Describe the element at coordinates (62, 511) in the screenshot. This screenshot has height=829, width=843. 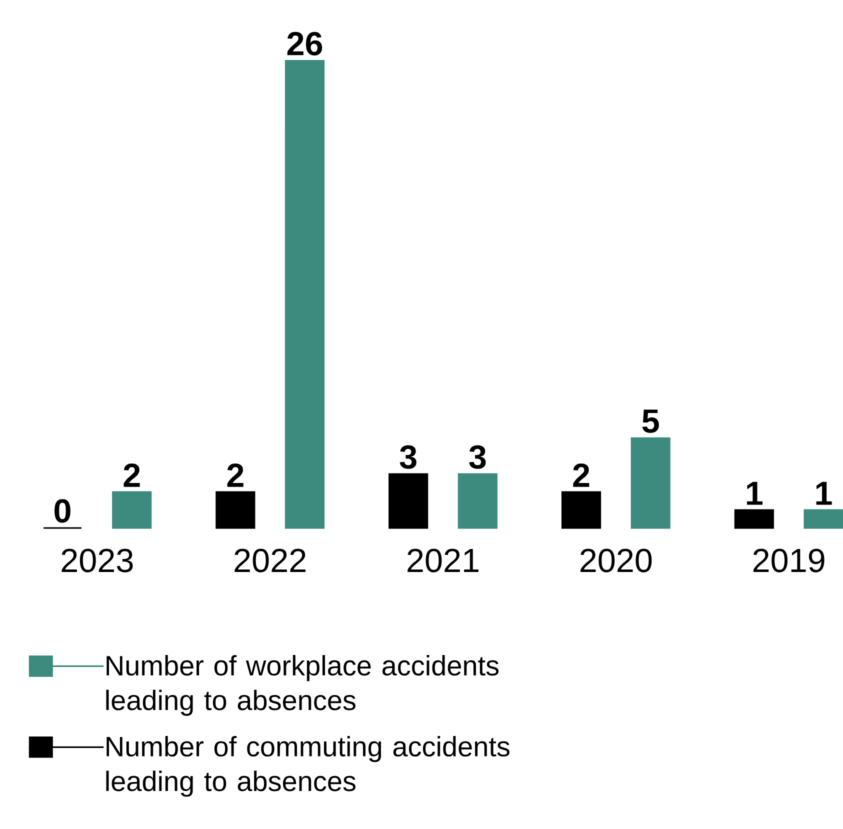
I see `data-label: 0` at that location.